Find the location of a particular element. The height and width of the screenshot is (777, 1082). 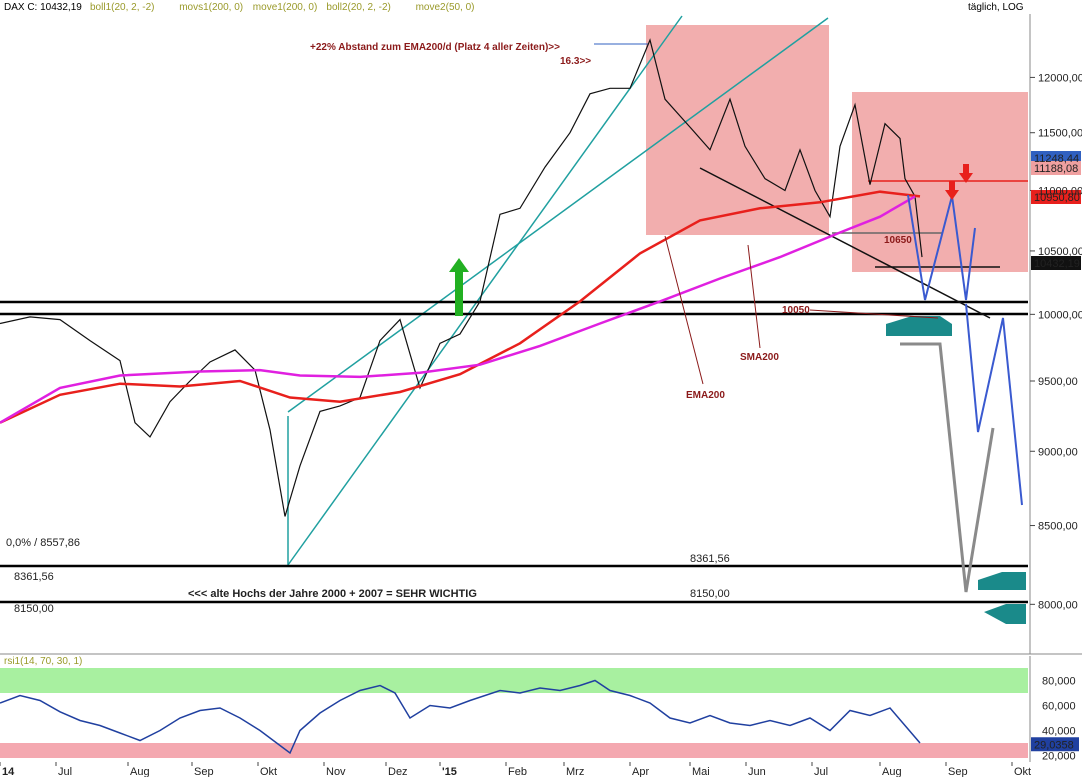

price-label: 10432,19 is located at coordinates (1057, 264).